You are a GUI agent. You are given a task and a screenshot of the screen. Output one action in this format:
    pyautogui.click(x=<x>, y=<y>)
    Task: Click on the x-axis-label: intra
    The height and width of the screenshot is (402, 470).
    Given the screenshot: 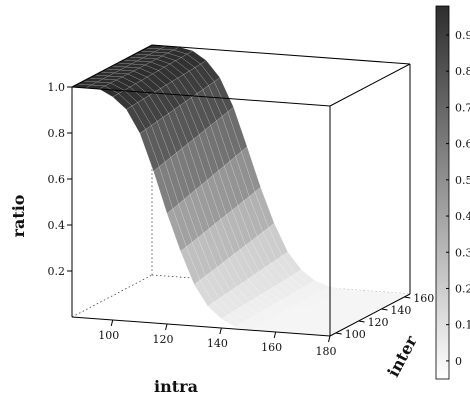 What is the action you would take?
    pyautogui.click(x=176, y=386)
    